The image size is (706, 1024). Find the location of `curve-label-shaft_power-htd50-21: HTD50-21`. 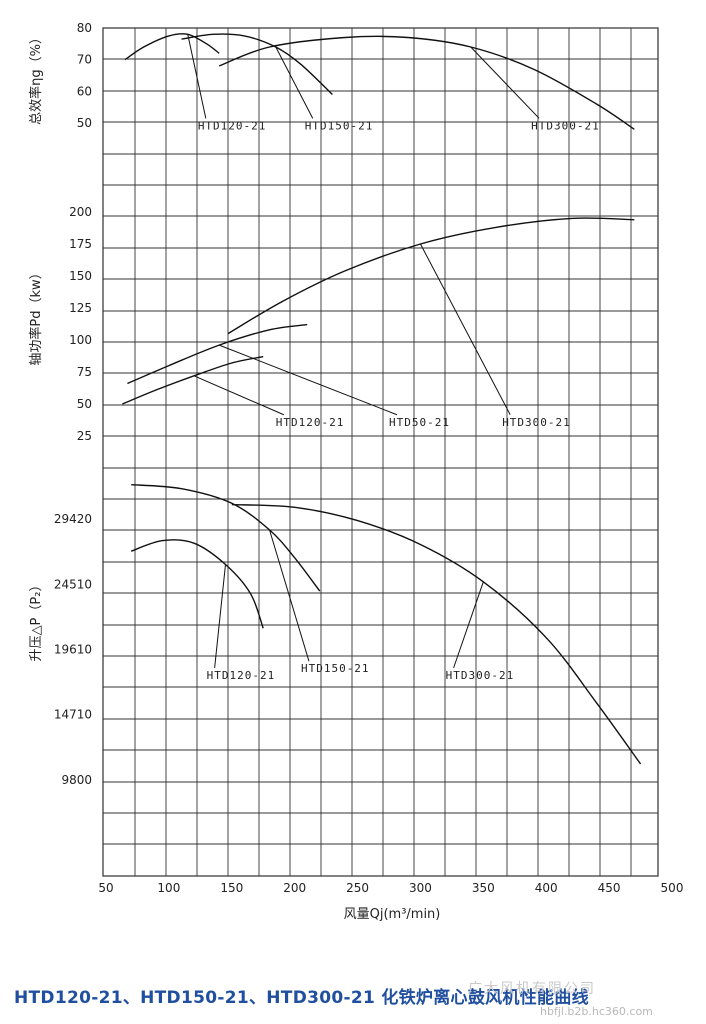

curve-label-shaft_power-htd50-21: HTD50-21 is located at coordinates (419, 422).